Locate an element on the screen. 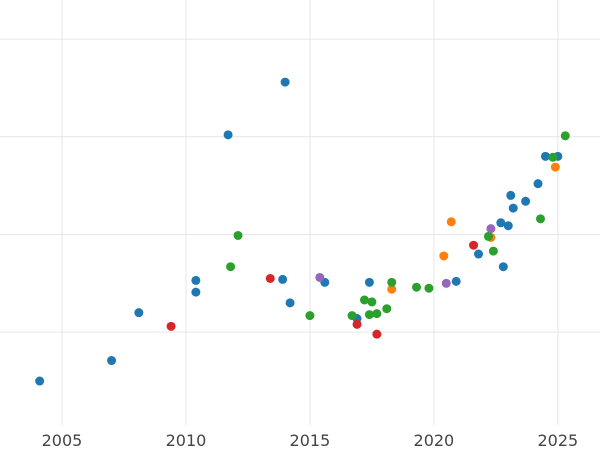 This screenshot has width=600, height=450. x-tick-label: 2015 is located at coordinates (310, 440).